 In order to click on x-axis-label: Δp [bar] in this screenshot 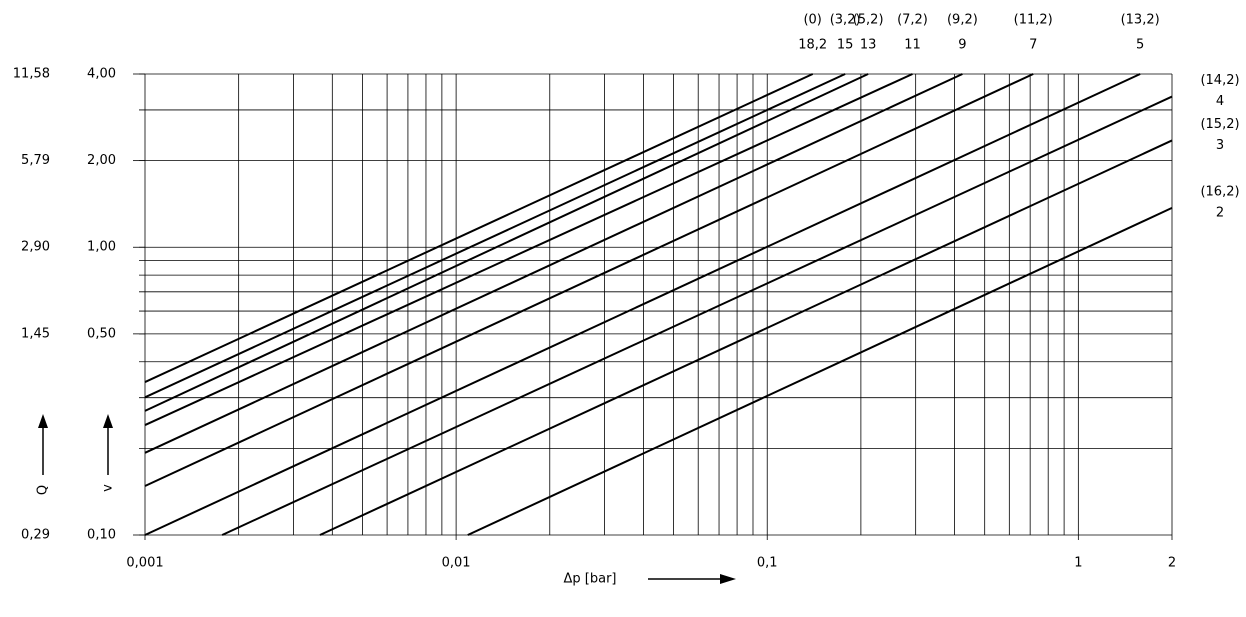, I will do `click(590, 579)`.